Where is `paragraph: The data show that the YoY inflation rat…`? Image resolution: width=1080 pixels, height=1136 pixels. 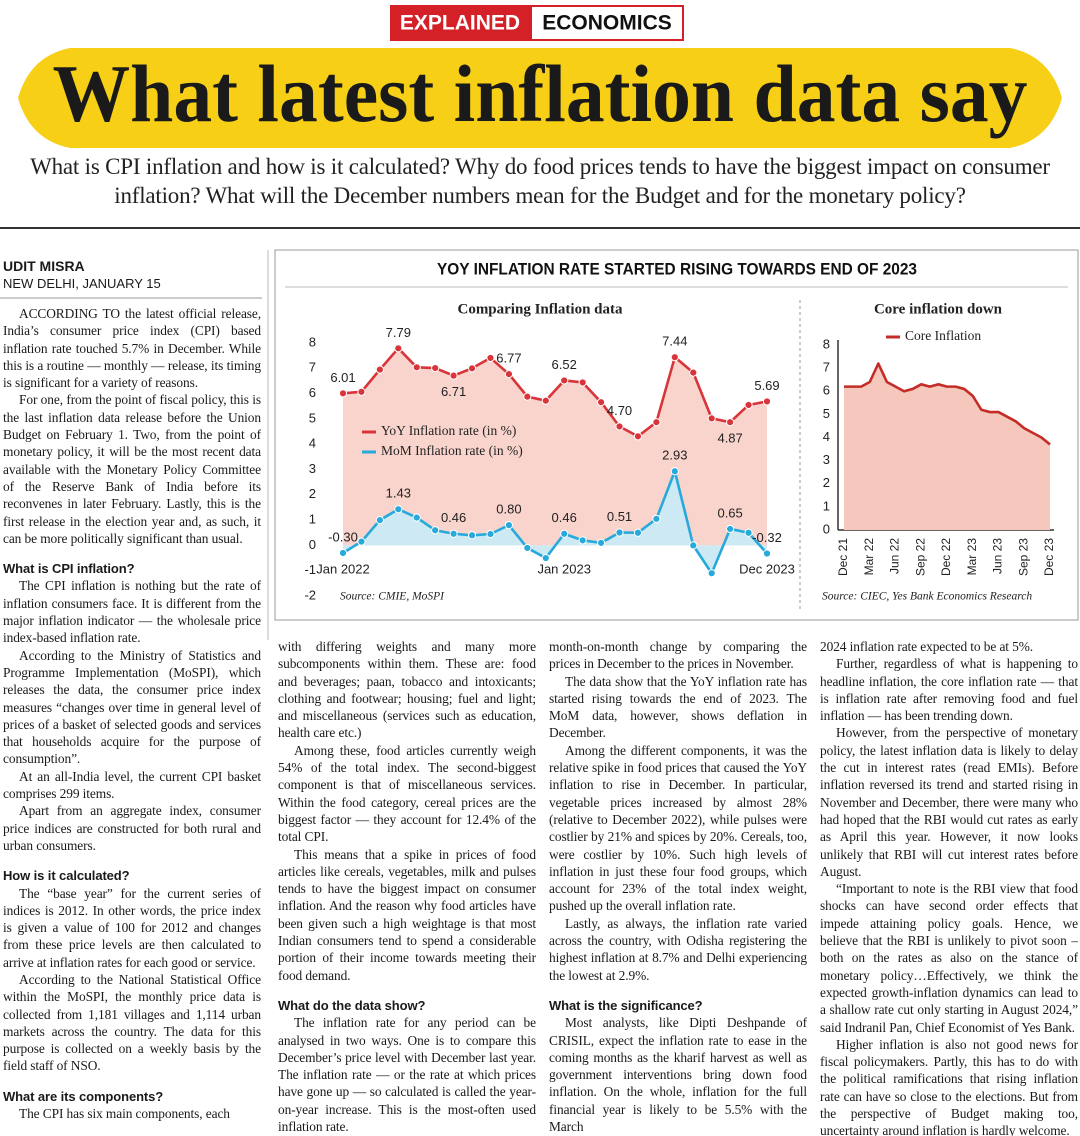 paragraph: The data show that the YoY inflation rat… is located at coordinates (678, 707).